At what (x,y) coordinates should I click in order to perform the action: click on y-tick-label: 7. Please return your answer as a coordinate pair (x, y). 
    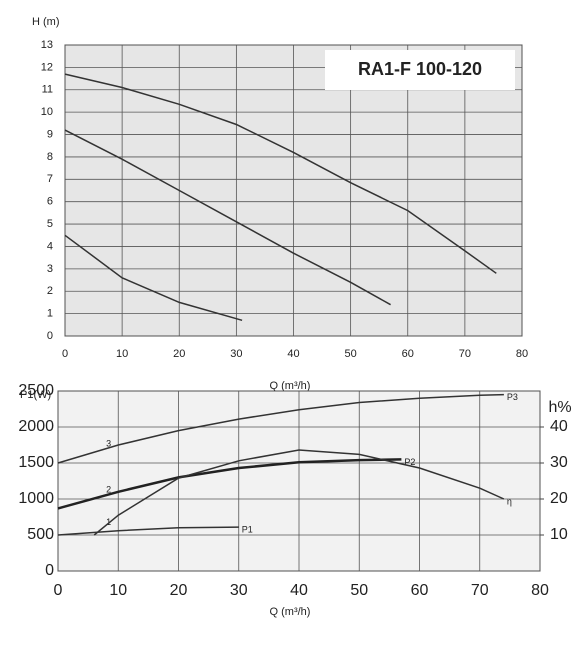
    Looking at the image, I should click on (50, 179).